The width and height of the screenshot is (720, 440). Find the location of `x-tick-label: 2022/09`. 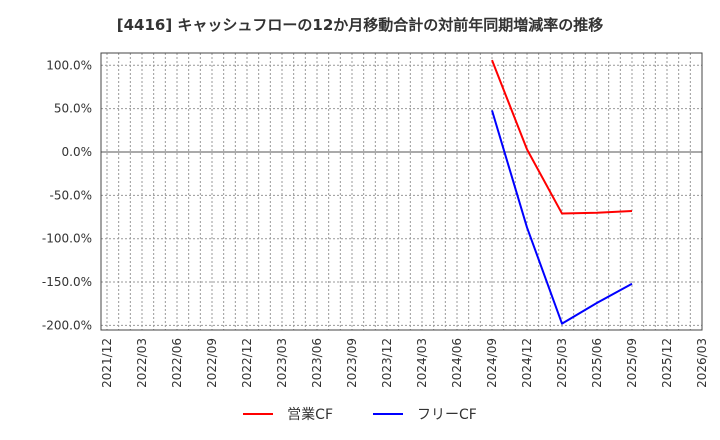

x-tick-label: 2022/09 is located at coordinates (212, 363).